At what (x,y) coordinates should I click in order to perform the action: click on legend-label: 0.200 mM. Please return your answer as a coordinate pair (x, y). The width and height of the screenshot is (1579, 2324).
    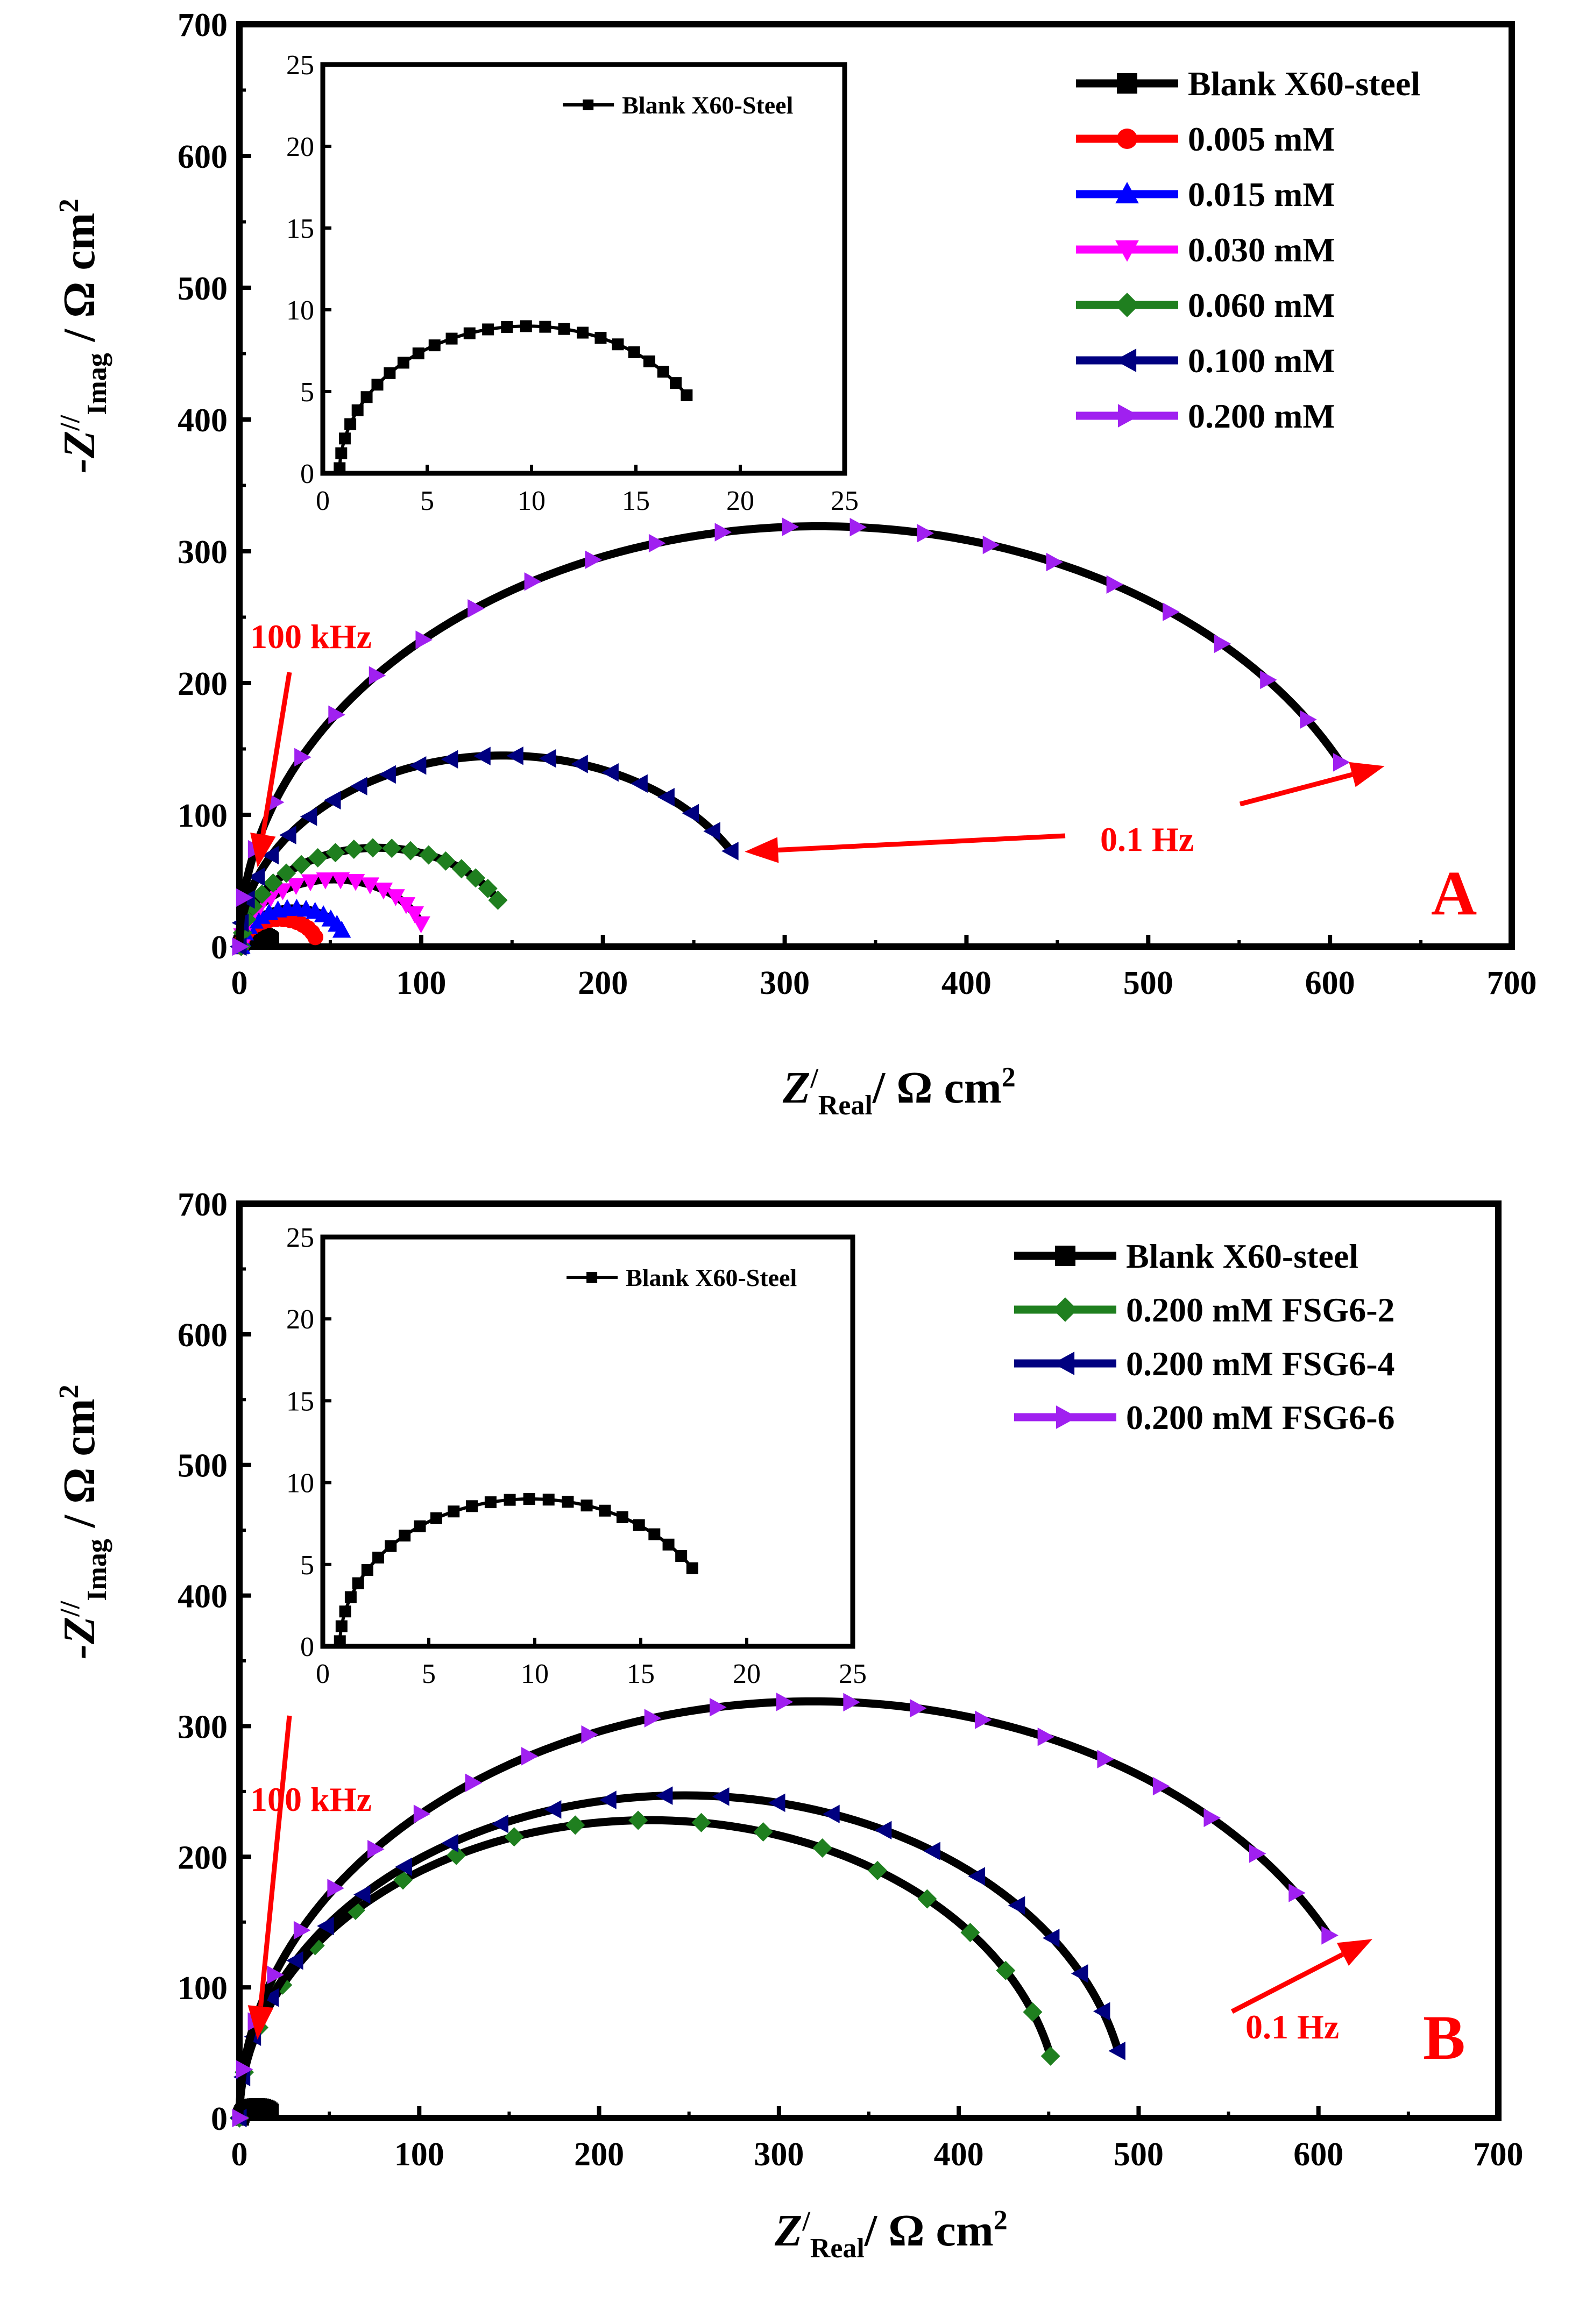
    Looking at the image, I should click on (1262, 416).